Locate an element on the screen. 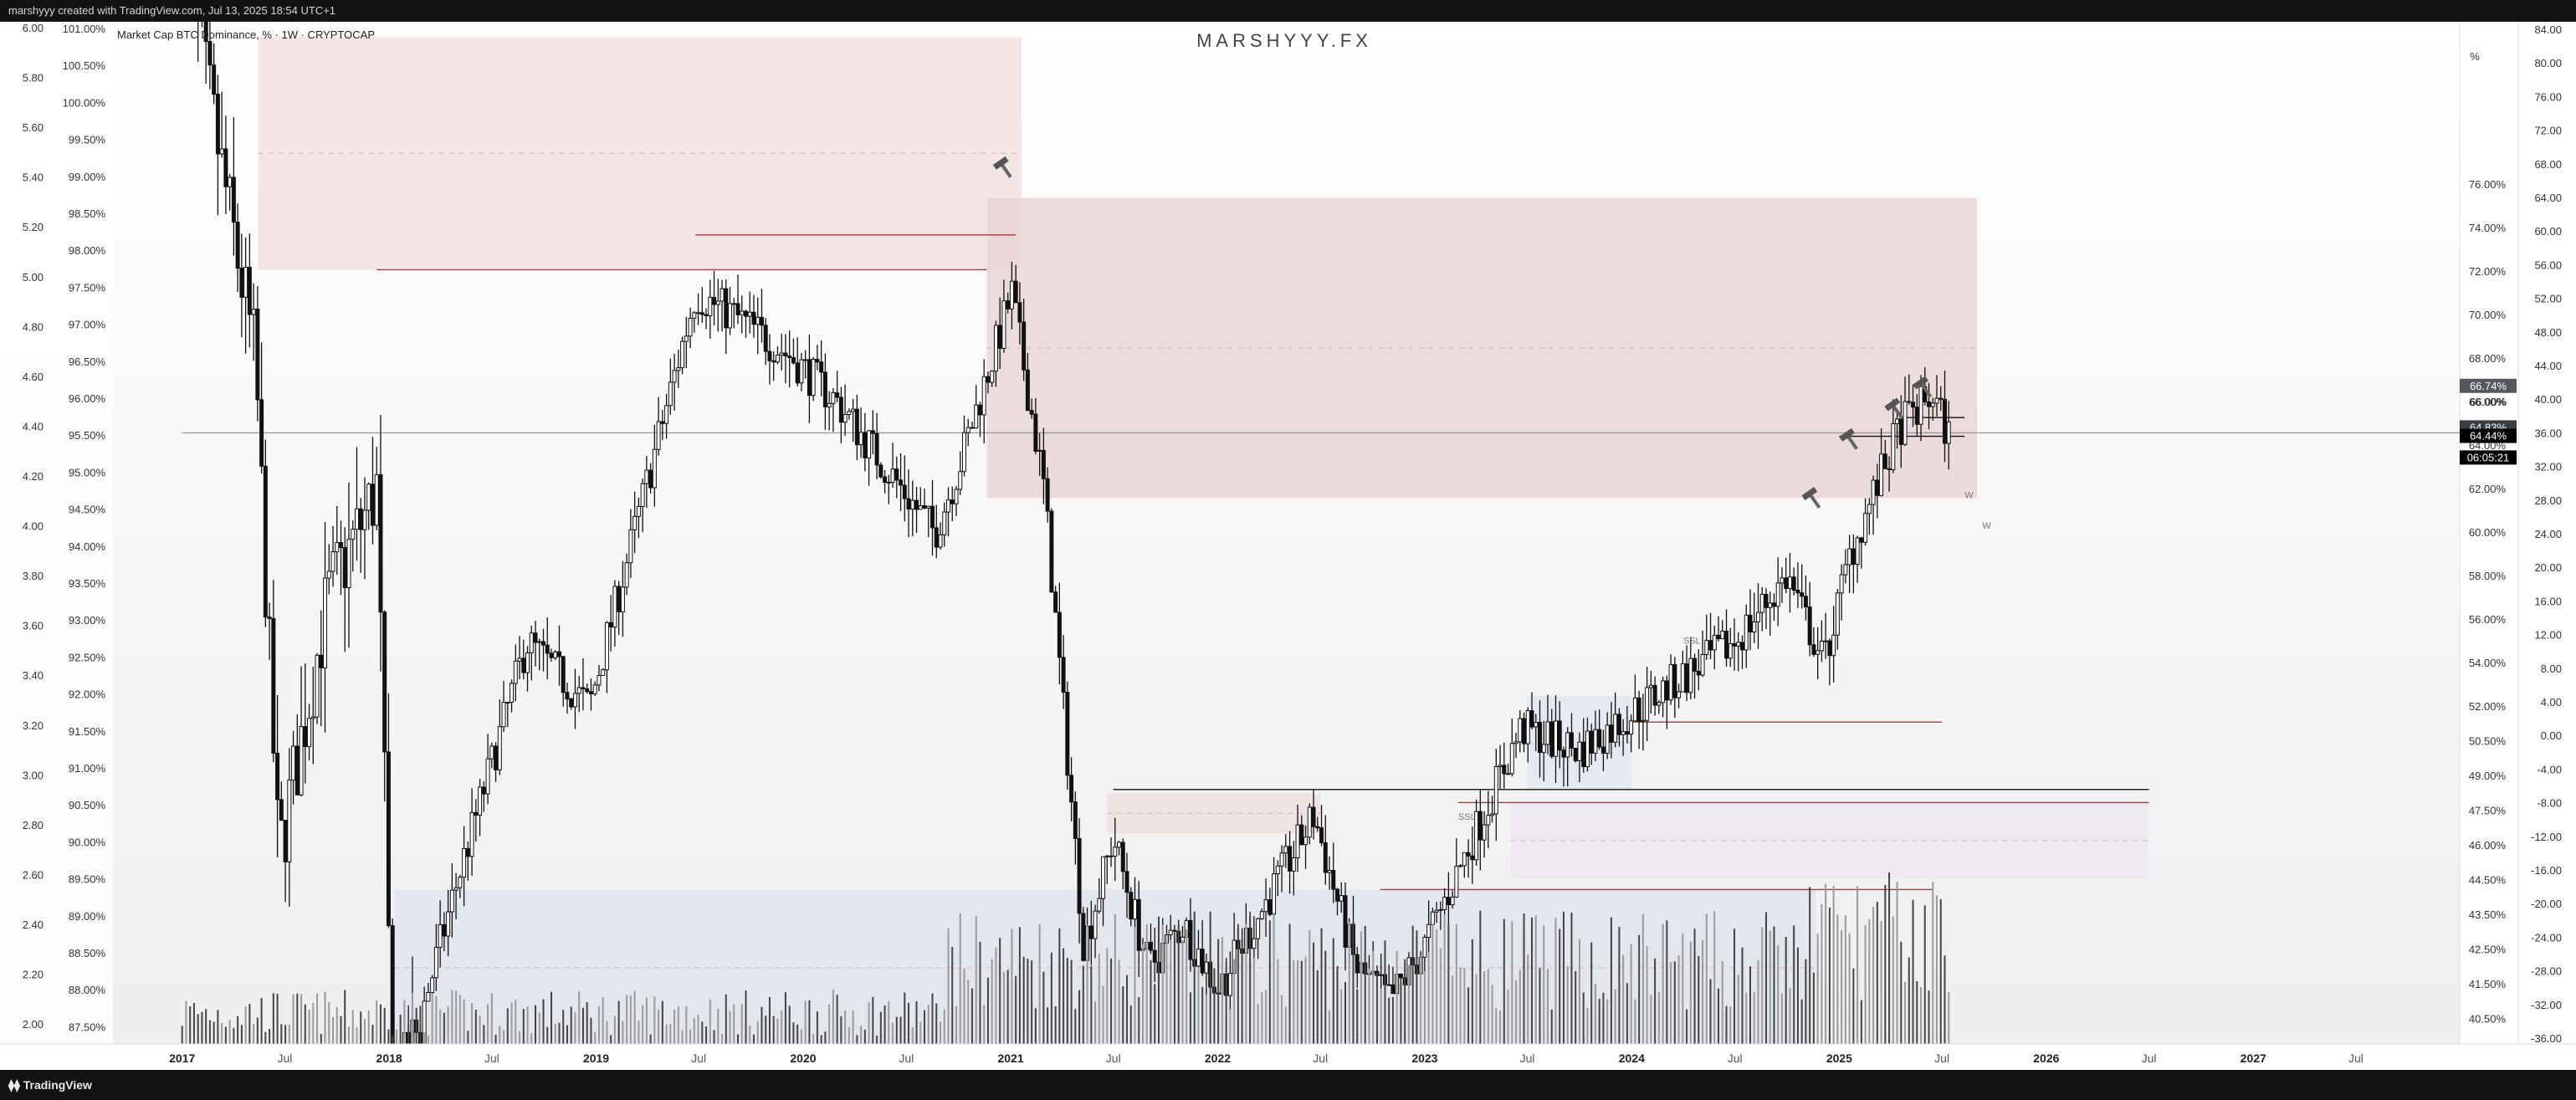 This screenshot has width=2576, height=1100. far-right-axis-tick: 32.00 is located at coordinates (2548, 467).